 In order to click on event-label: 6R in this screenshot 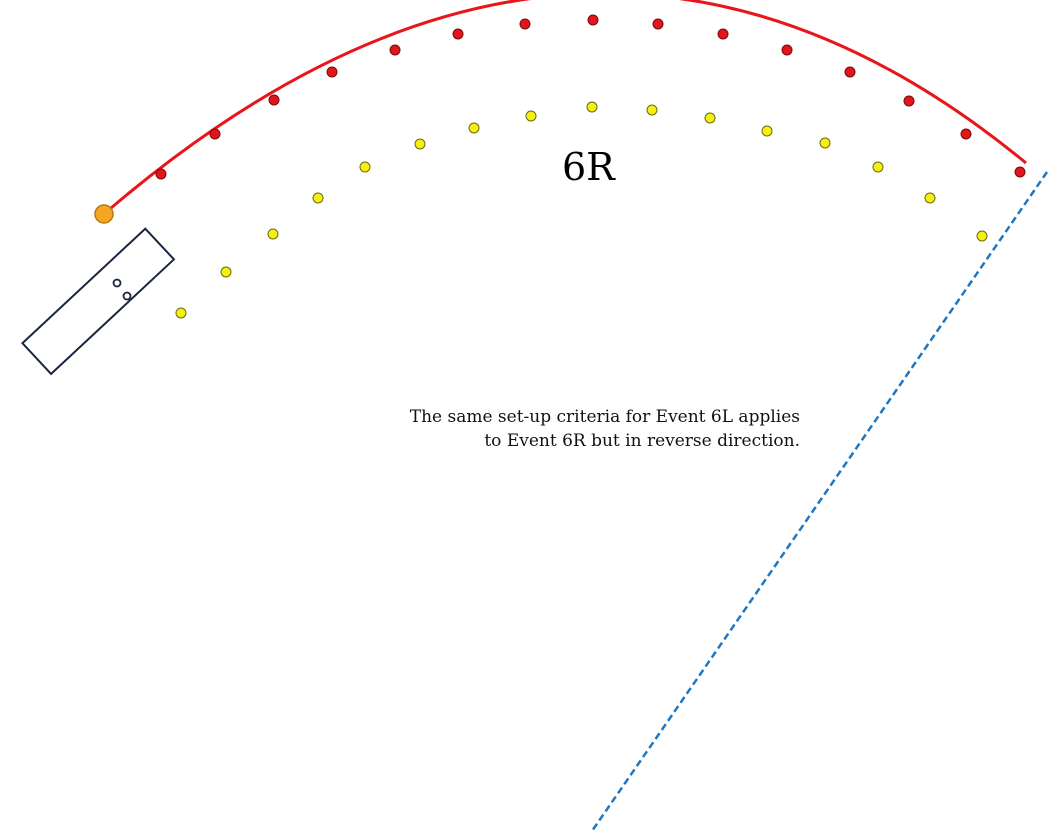, I will do `click(589, 167)`.